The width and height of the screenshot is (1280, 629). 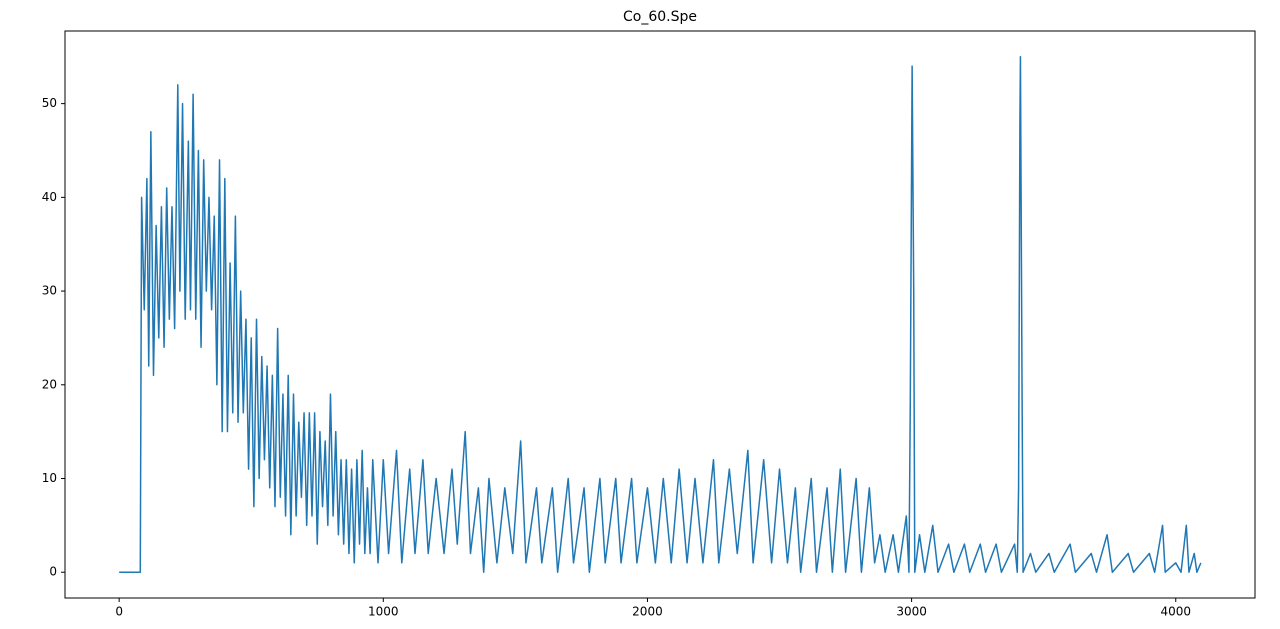 What do you see at coordinates (49, 291) in the screenshot?
I see `y-tick-label: 30` at bounding box center [49, 291].